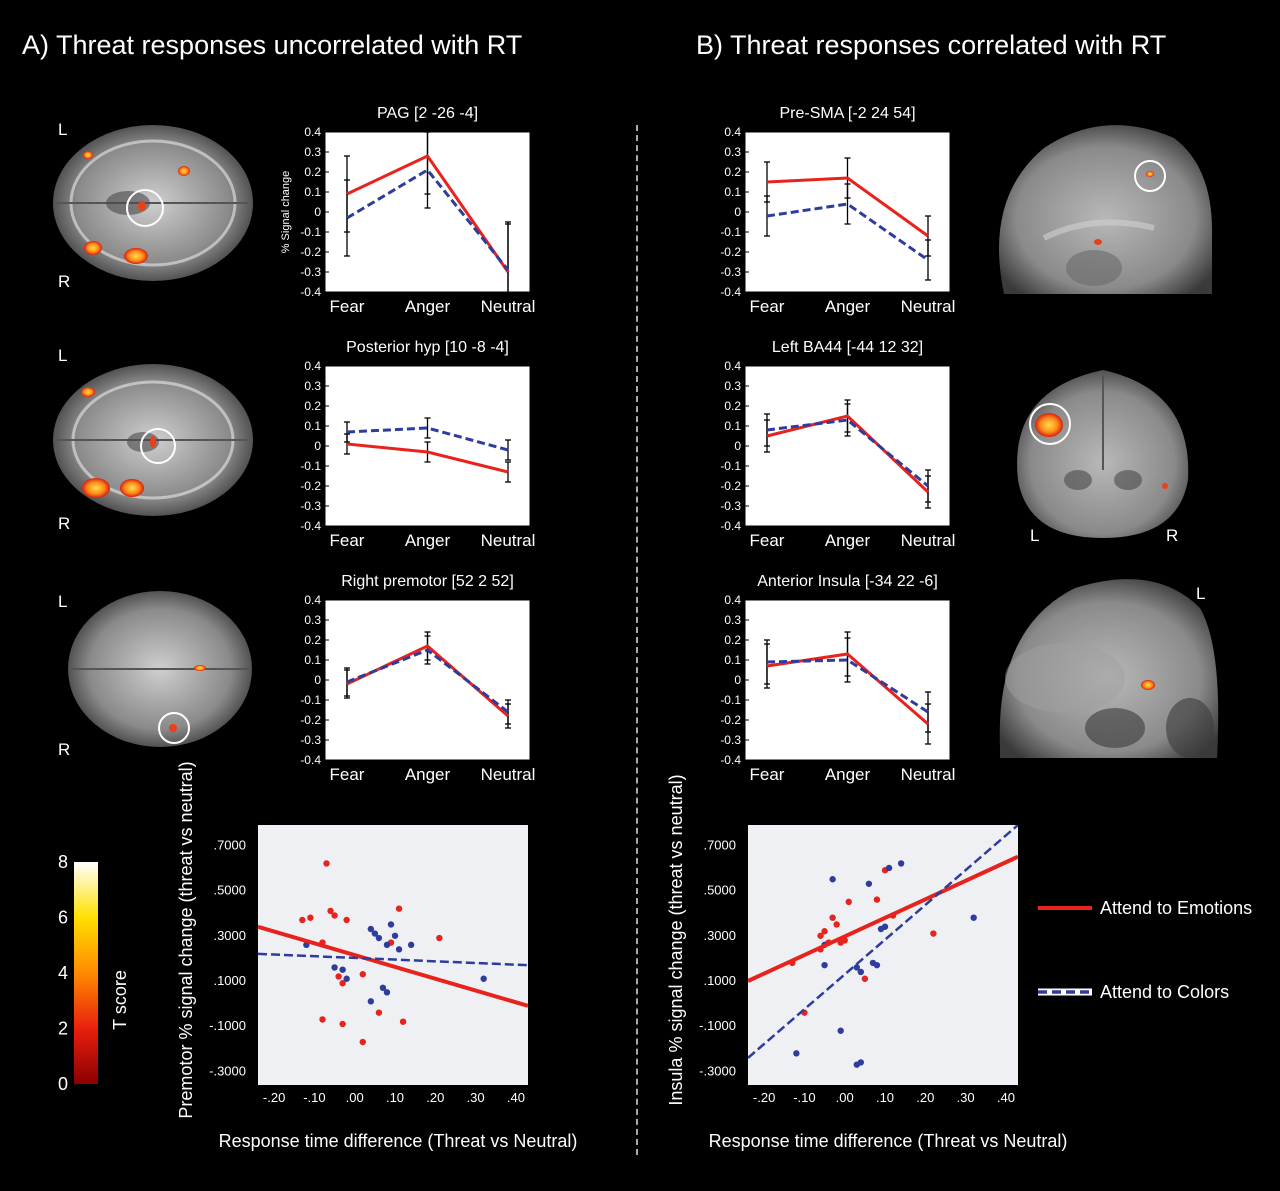  What do you see at coordinates (732, 640) in the screenshot?
I see `y-tick-label: 0.2` at bounding box center [732, 640].